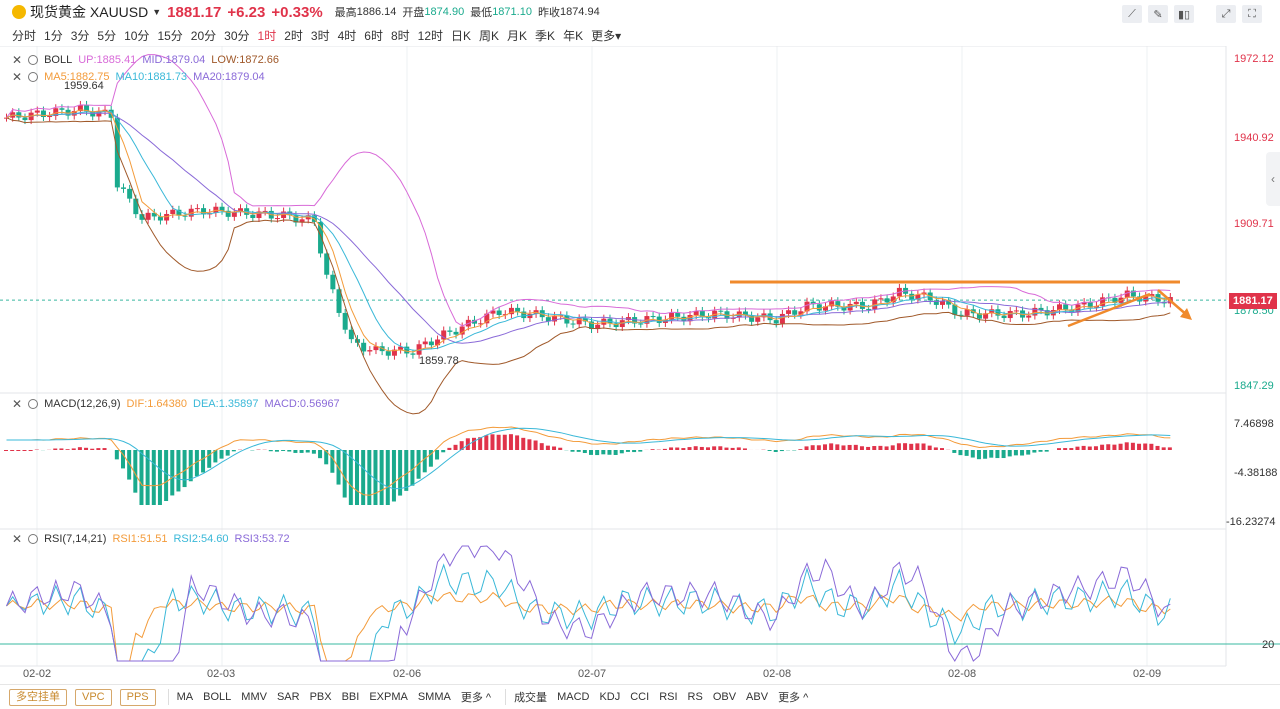  I want to click on candle-style-icon: ▮▯, so click(1184, 14).